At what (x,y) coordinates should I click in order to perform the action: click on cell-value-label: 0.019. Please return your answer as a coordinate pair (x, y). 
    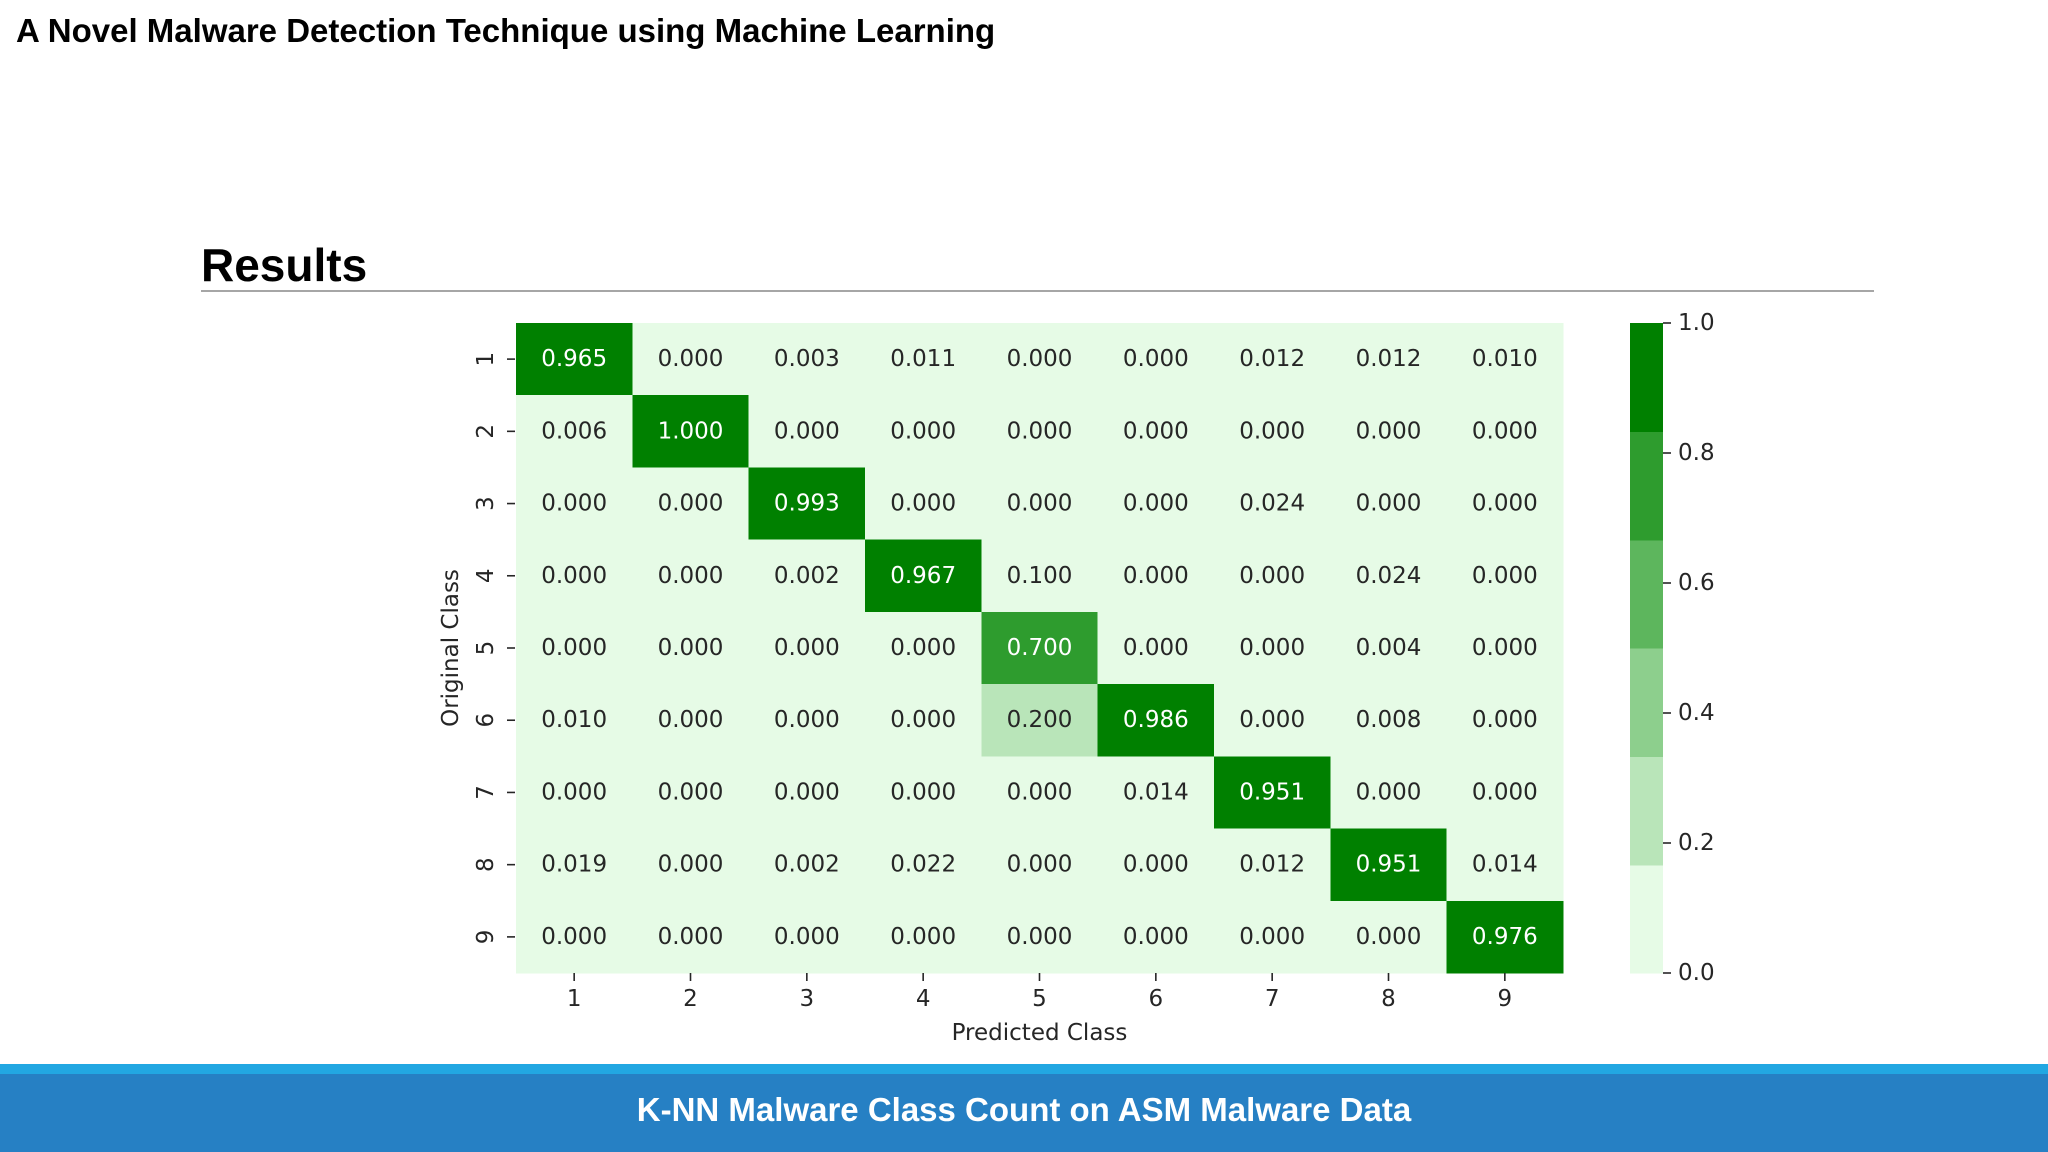
    Looking at the image, I should click on (574, 865).